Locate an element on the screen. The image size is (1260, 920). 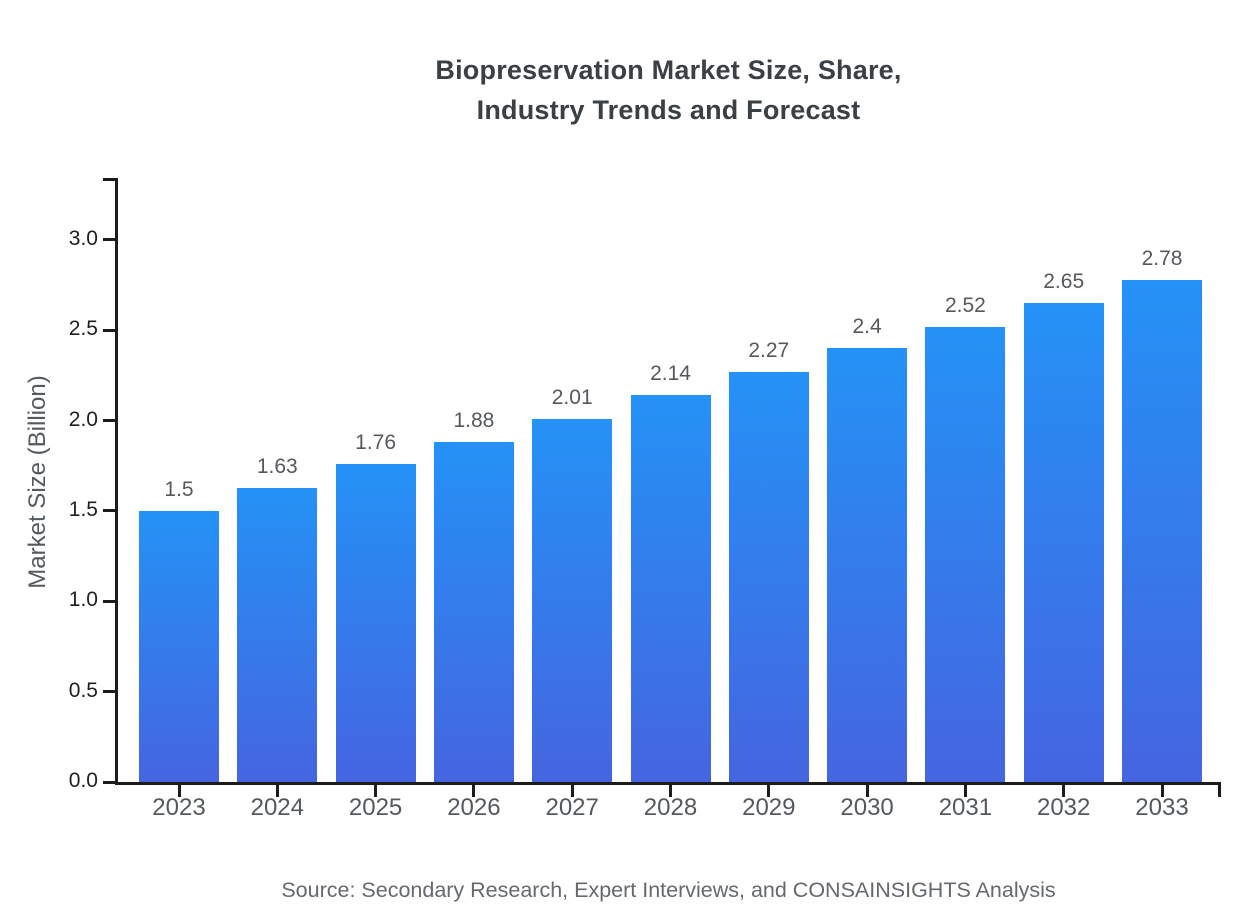
y-axis-cap-tick is located at coordinates (109, 179).